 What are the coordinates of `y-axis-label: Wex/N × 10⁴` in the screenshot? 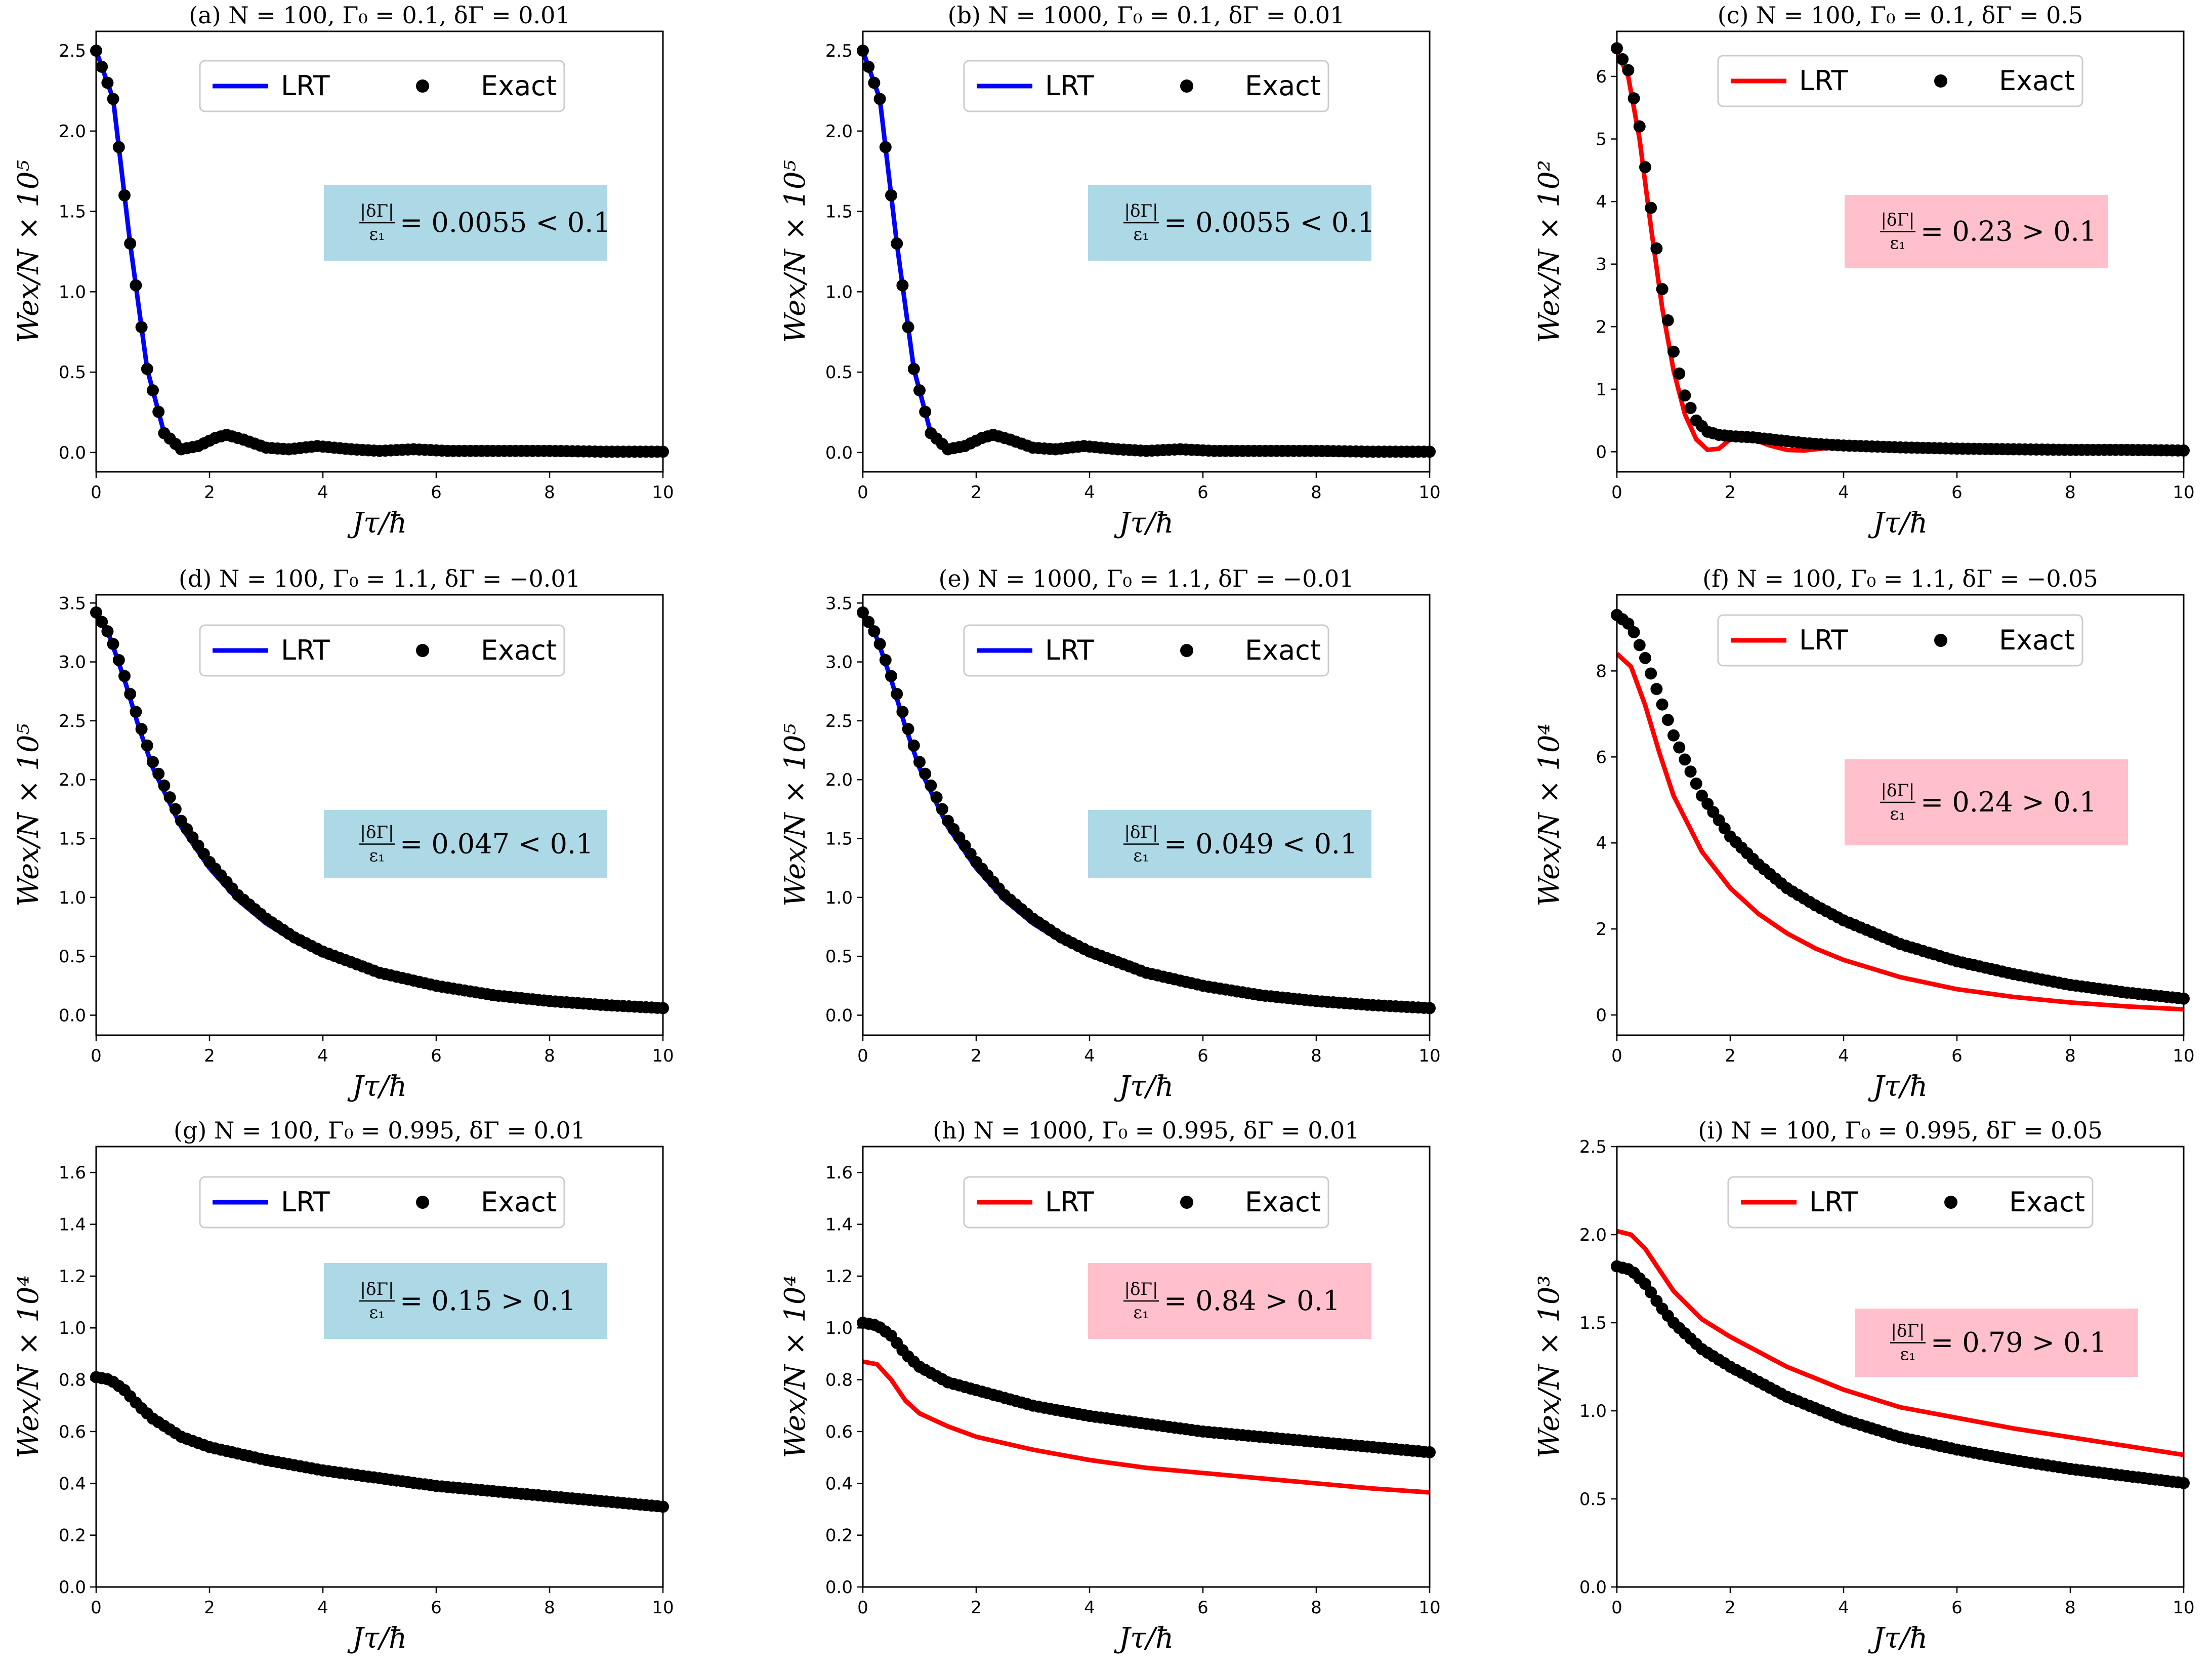 It's located at (795, 1366).